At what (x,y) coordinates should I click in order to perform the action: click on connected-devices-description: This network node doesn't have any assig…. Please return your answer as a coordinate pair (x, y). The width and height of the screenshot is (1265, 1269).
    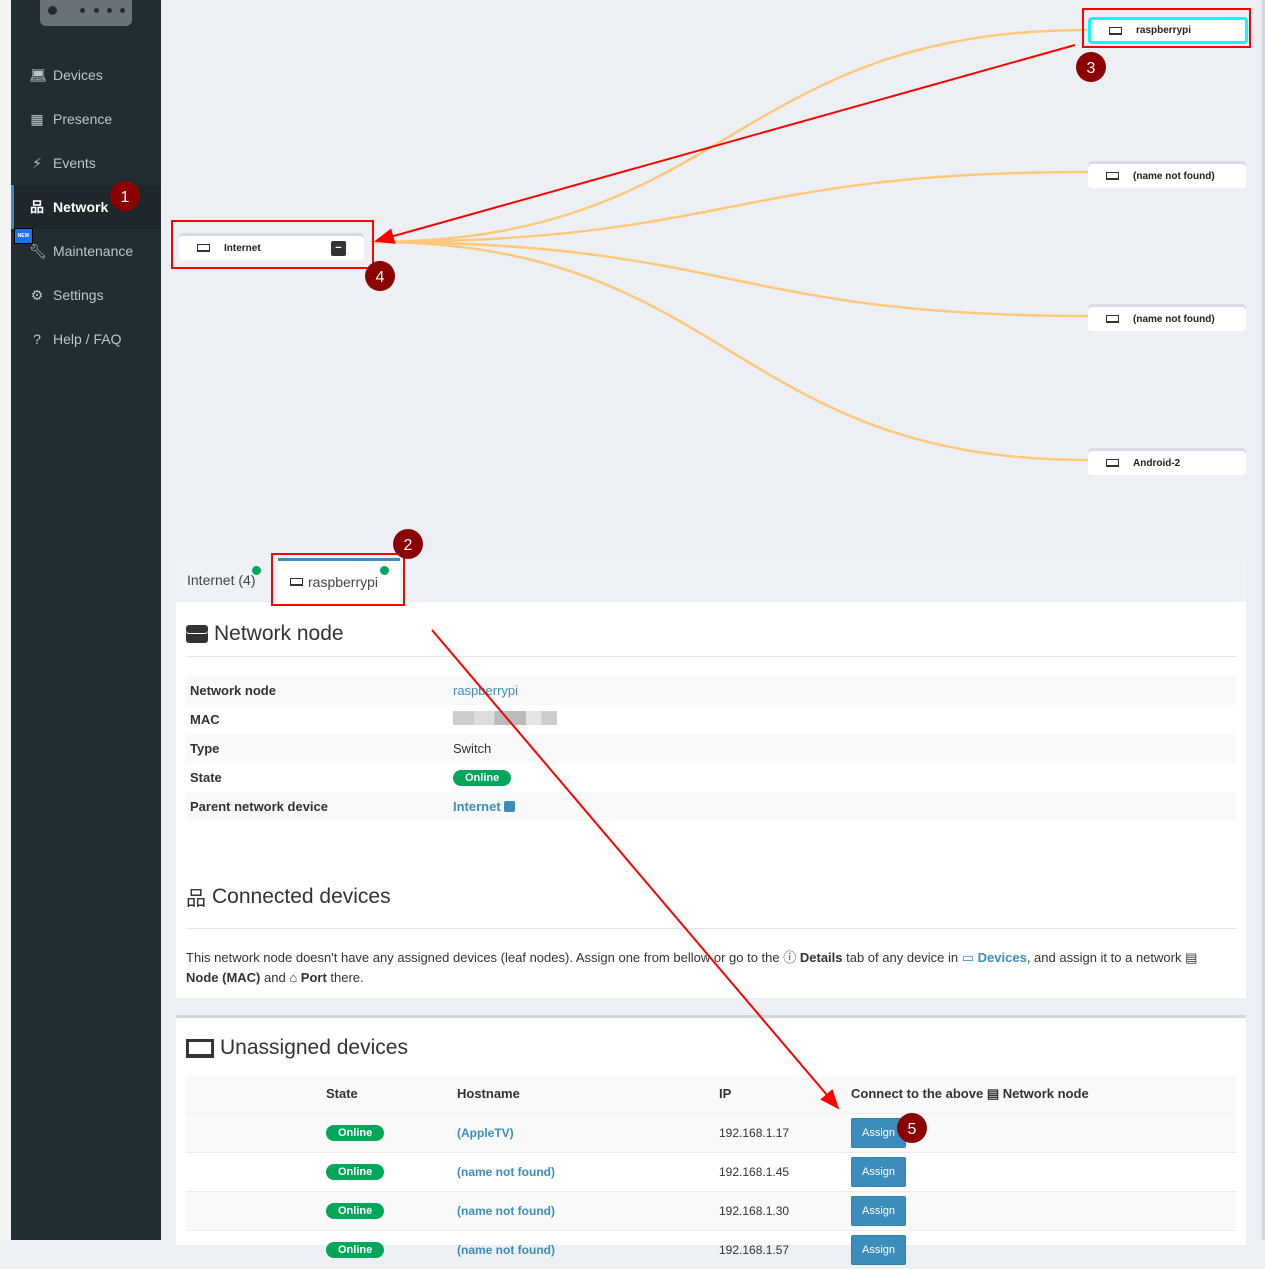
    Looking at the image, I should click on (692, 967).